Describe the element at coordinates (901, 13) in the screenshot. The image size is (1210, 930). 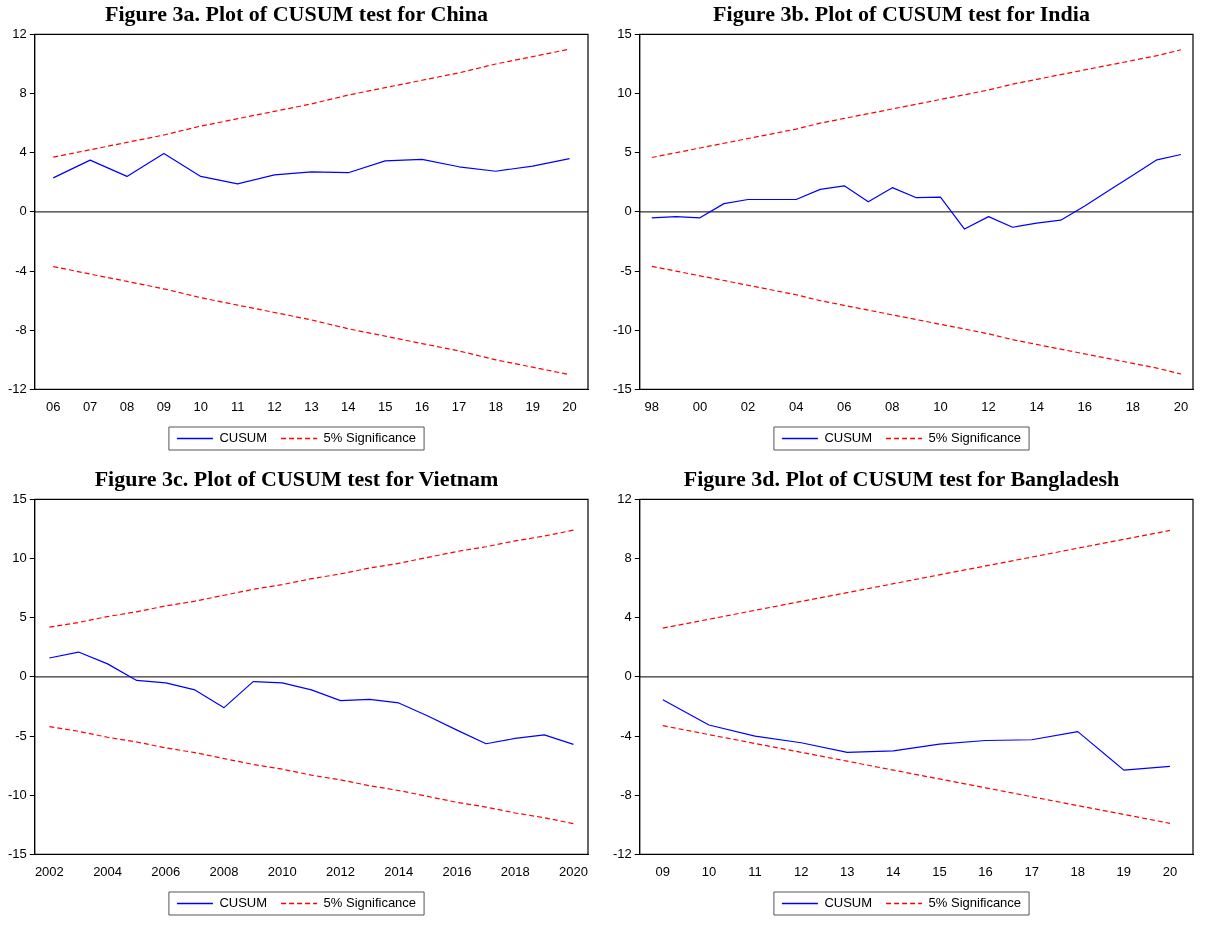
I see `chart-title: Figure 3b. Plot of CUSUM test for India` at that location.